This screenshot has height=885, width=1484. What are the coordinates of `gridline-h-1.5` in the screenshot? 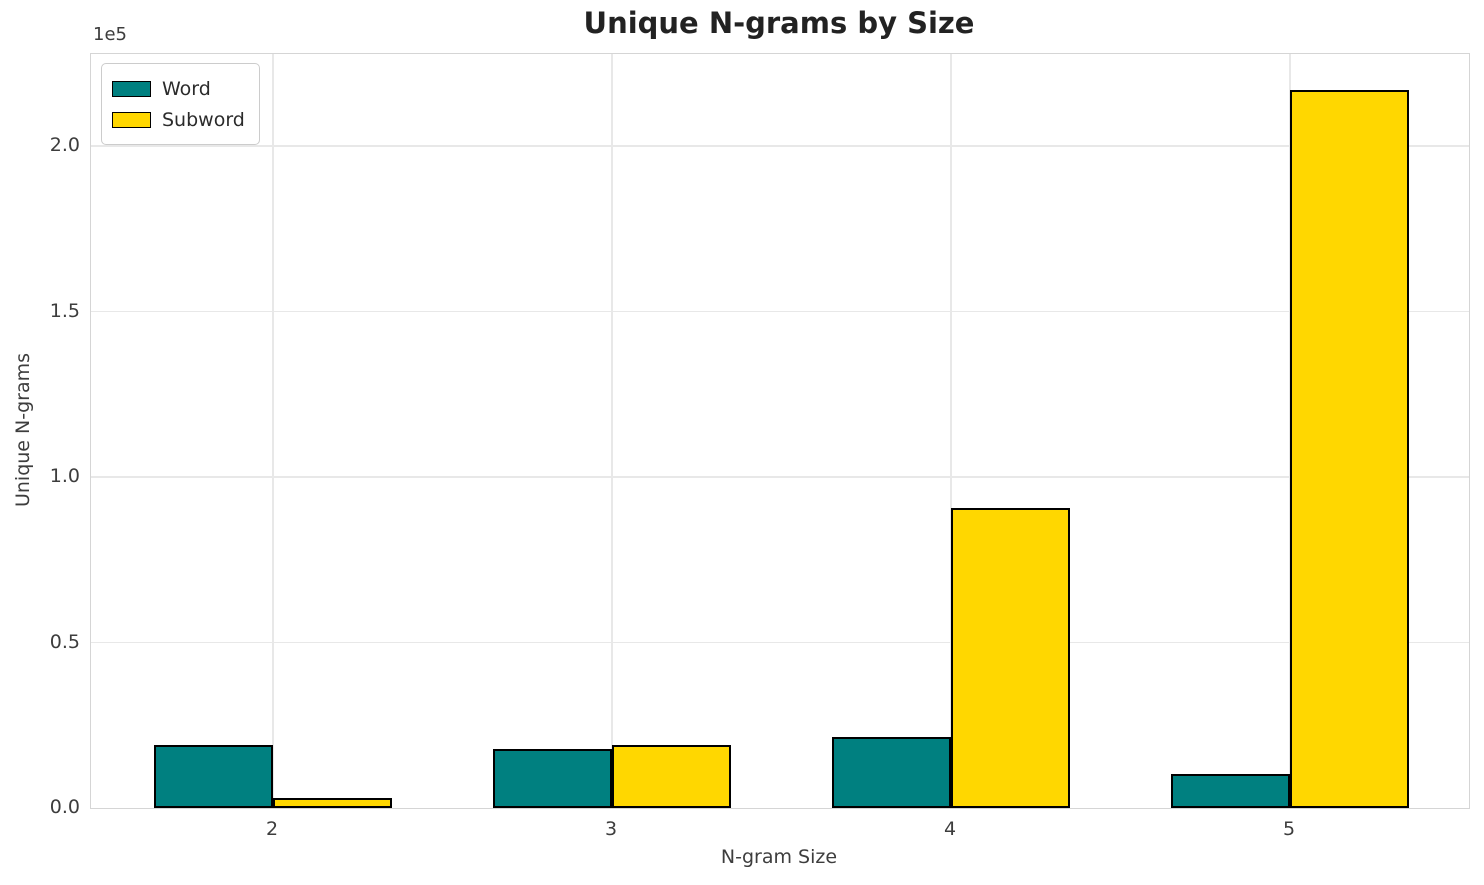 It's located at (780, 311).